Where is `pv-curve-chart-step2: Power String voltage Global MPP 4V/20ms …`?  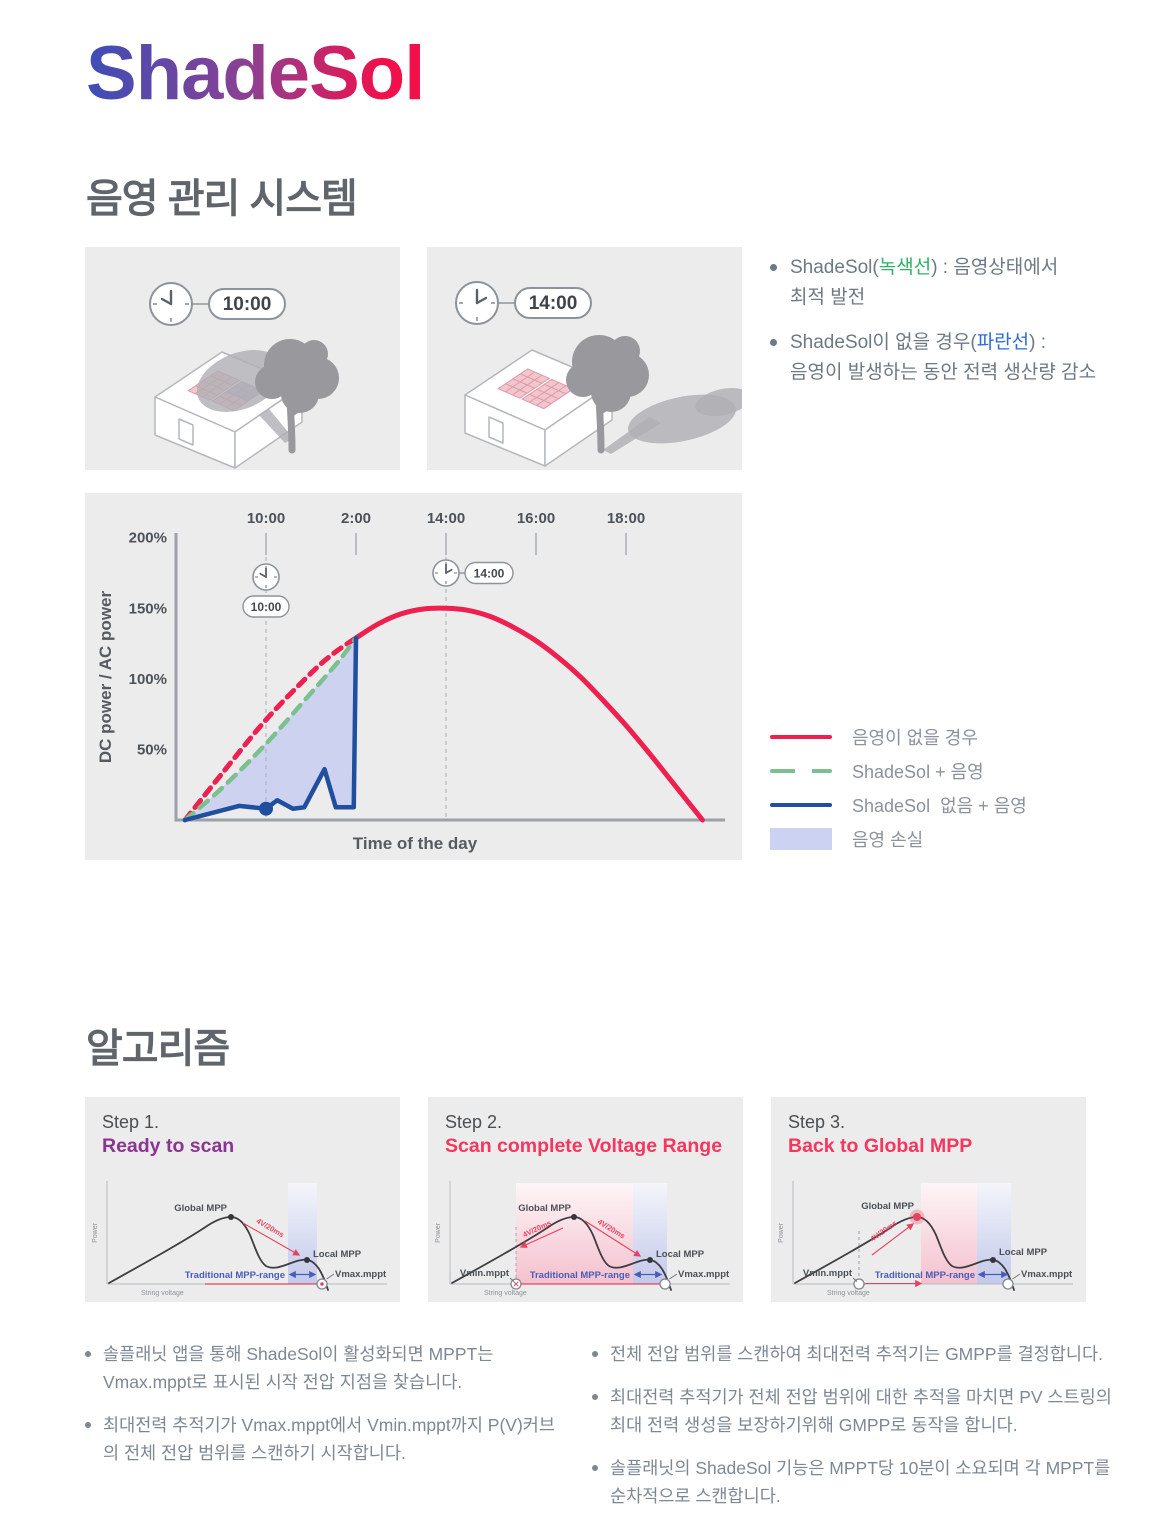 pv-curve-chart-step2: Power String voltage Global MPP 4V/20ms … is located at coordinates (582, 1239).